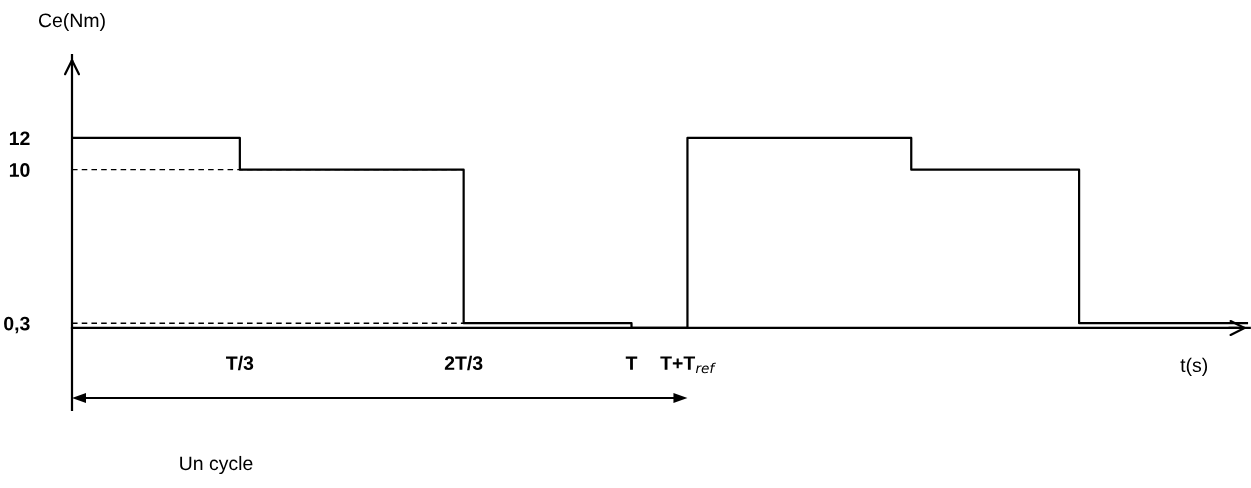 The width and height of the screenshot is (1251, 488). I want to click on y-tick-label: 0,3, so click(17, 325).